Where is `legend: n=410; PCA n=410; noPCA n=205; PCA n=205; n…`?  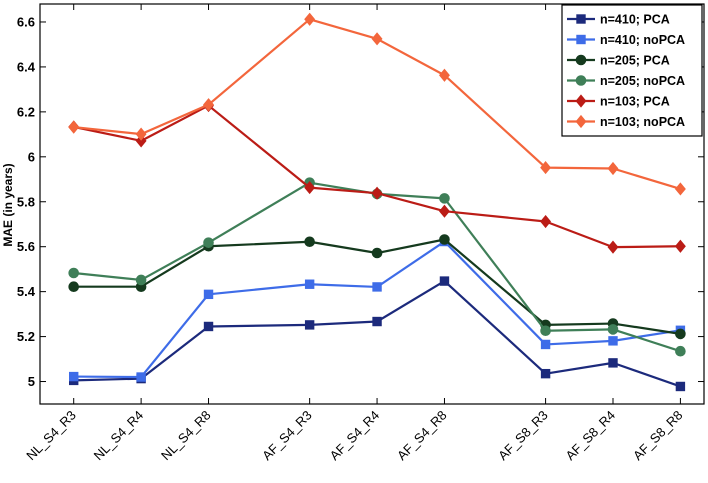 legend: n=410; PCA n=410; noPCA n=205; PCA n=205; n… is located at coordinates (632, 70).